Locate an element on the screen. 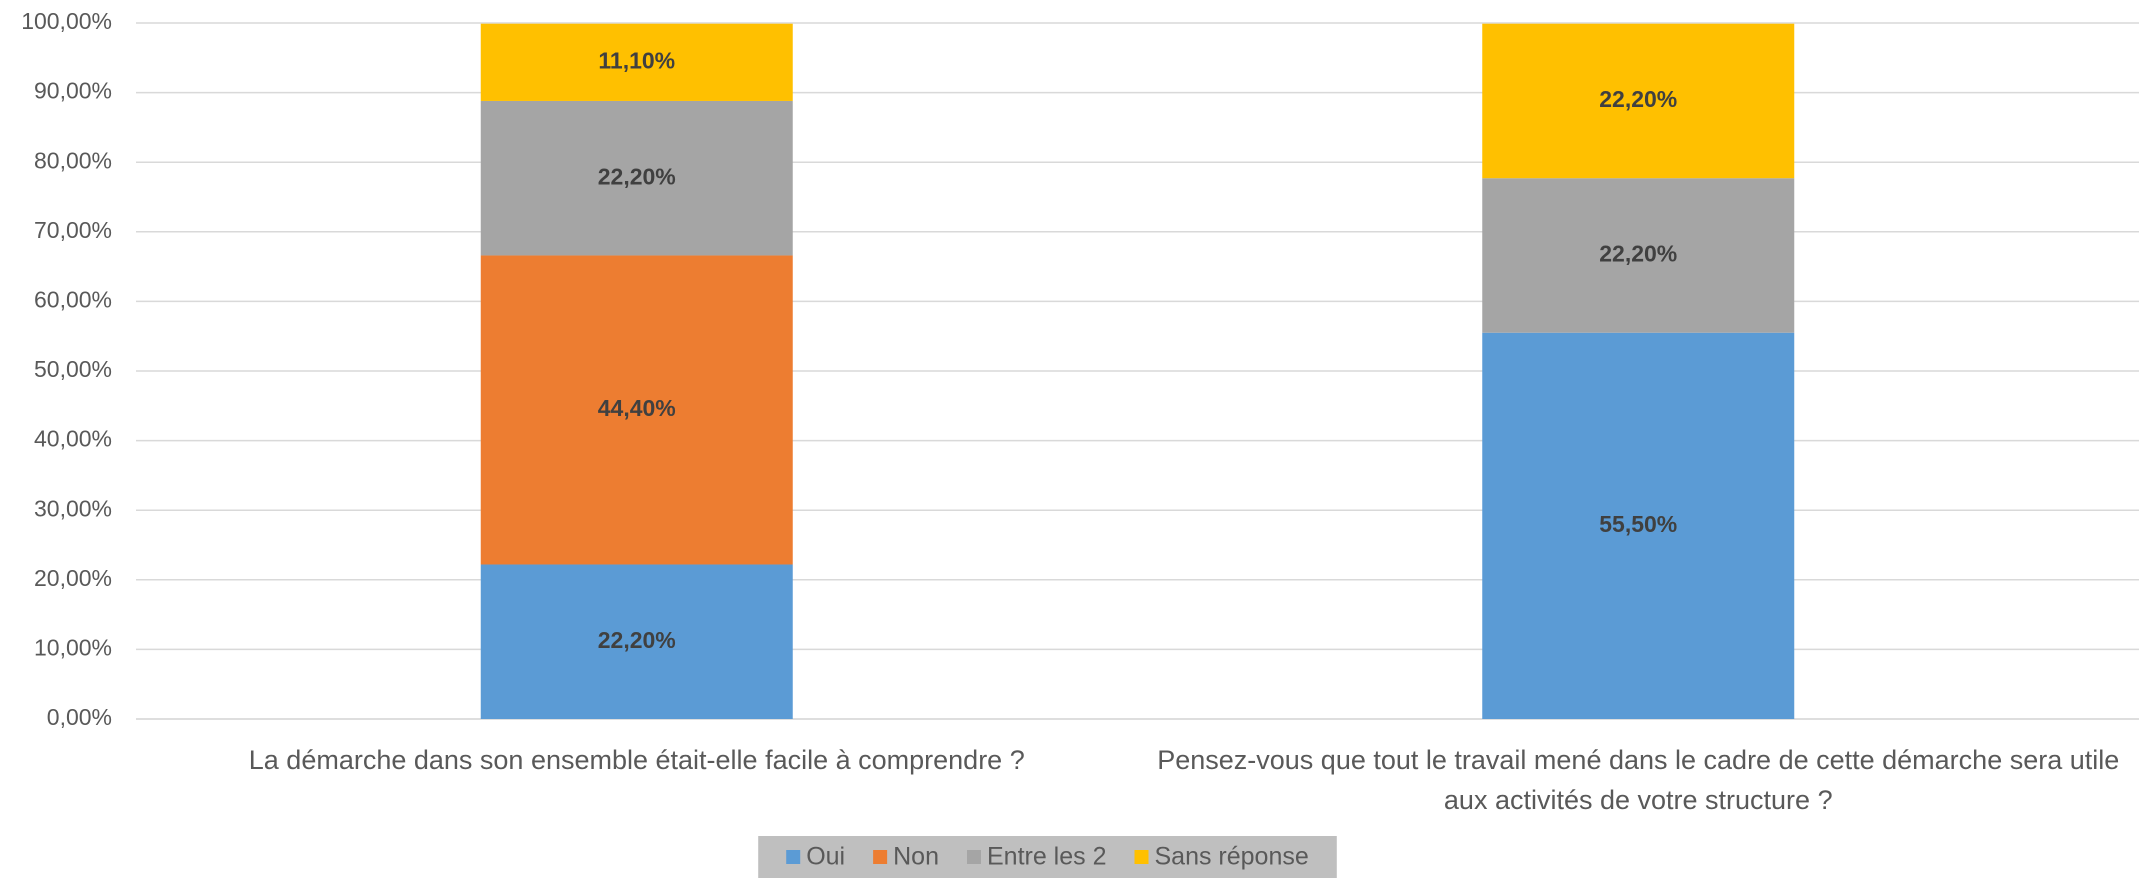 The width and height of the screenshot is (2139, 878). data-label: 44,40% is located at coordinates (637, 408).